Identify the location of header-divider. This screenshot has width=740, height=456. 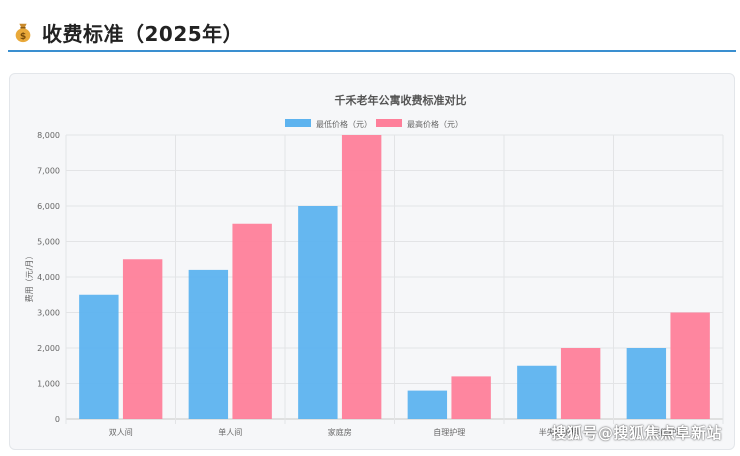
(372, 51).